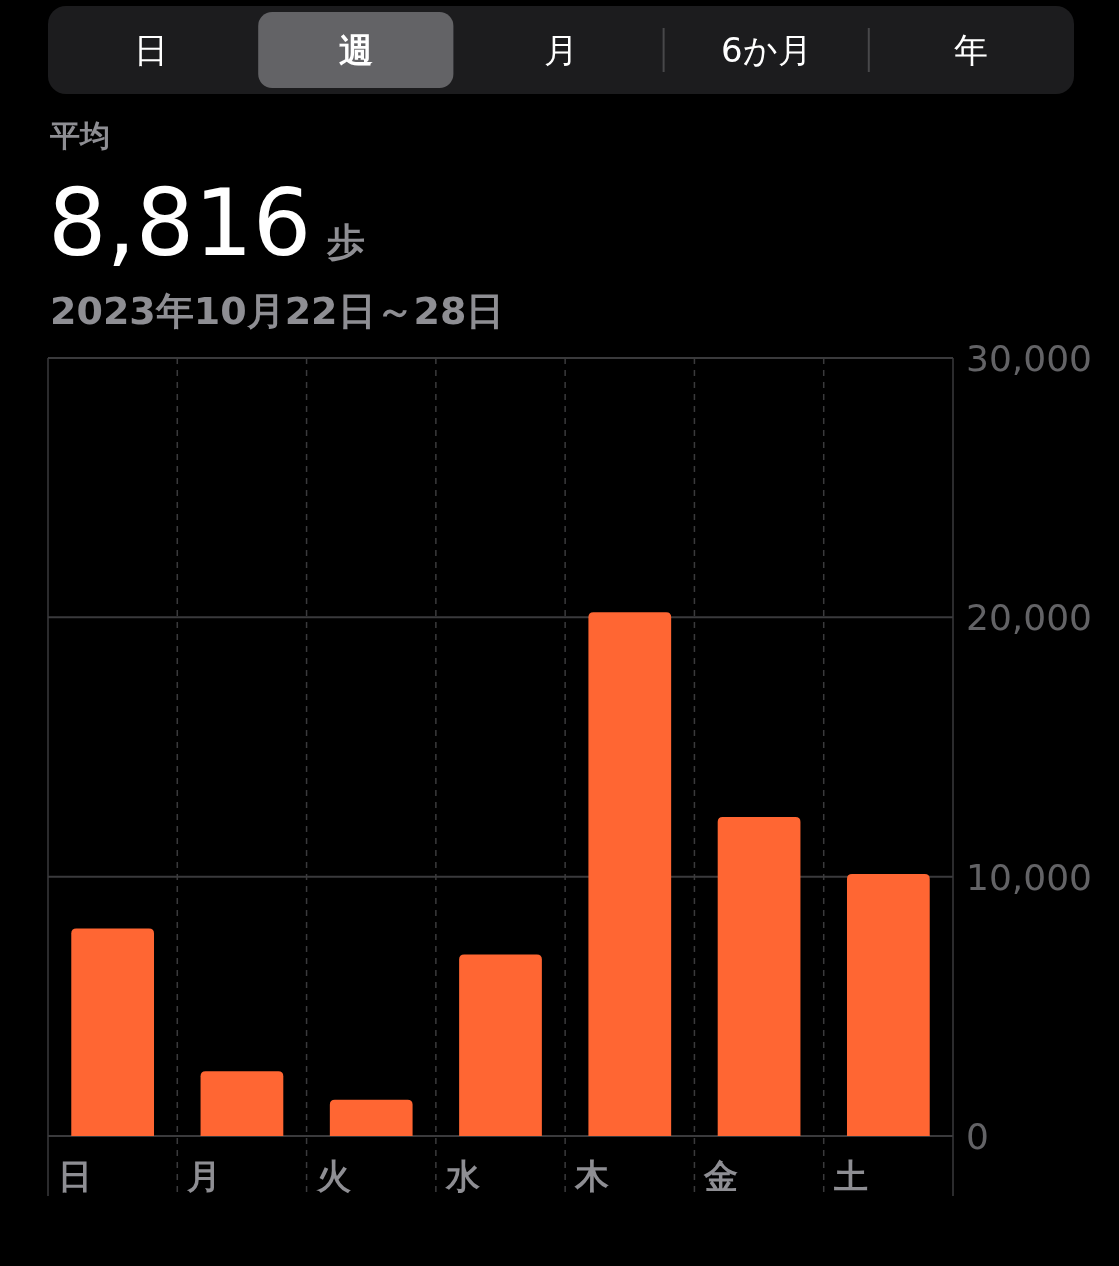 The image size is (1119, 1266). Describe the element at coordinates (355, 50) in the screenshot. I see `text: 週` at that location.